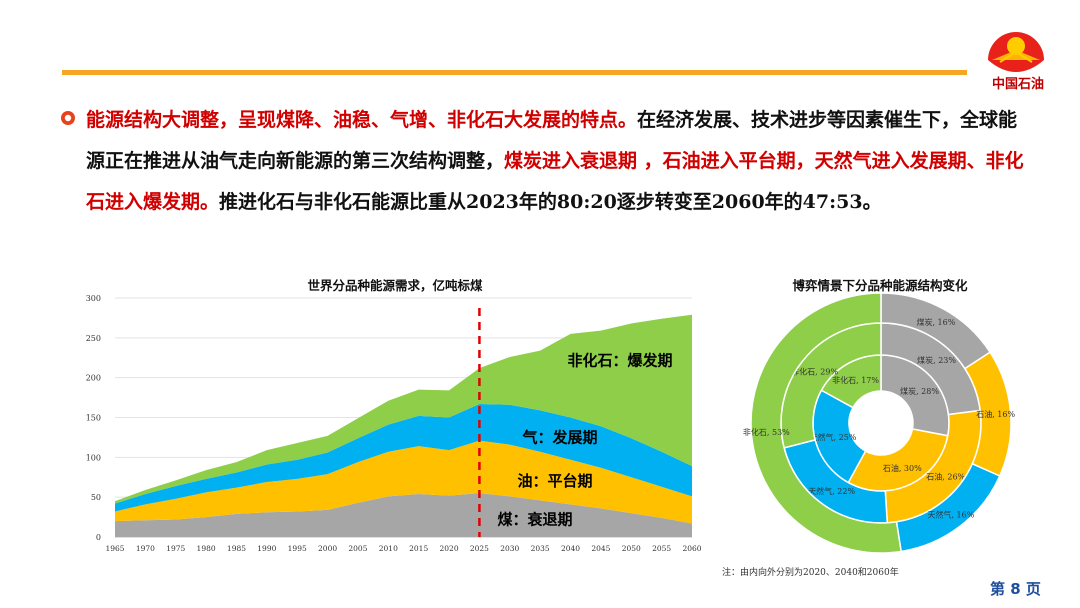 This screenshot has height=608, width=1080. Describe the element at coordinates (93, 457) in the screenshot. I see `y-tick-label: 100` at that location.